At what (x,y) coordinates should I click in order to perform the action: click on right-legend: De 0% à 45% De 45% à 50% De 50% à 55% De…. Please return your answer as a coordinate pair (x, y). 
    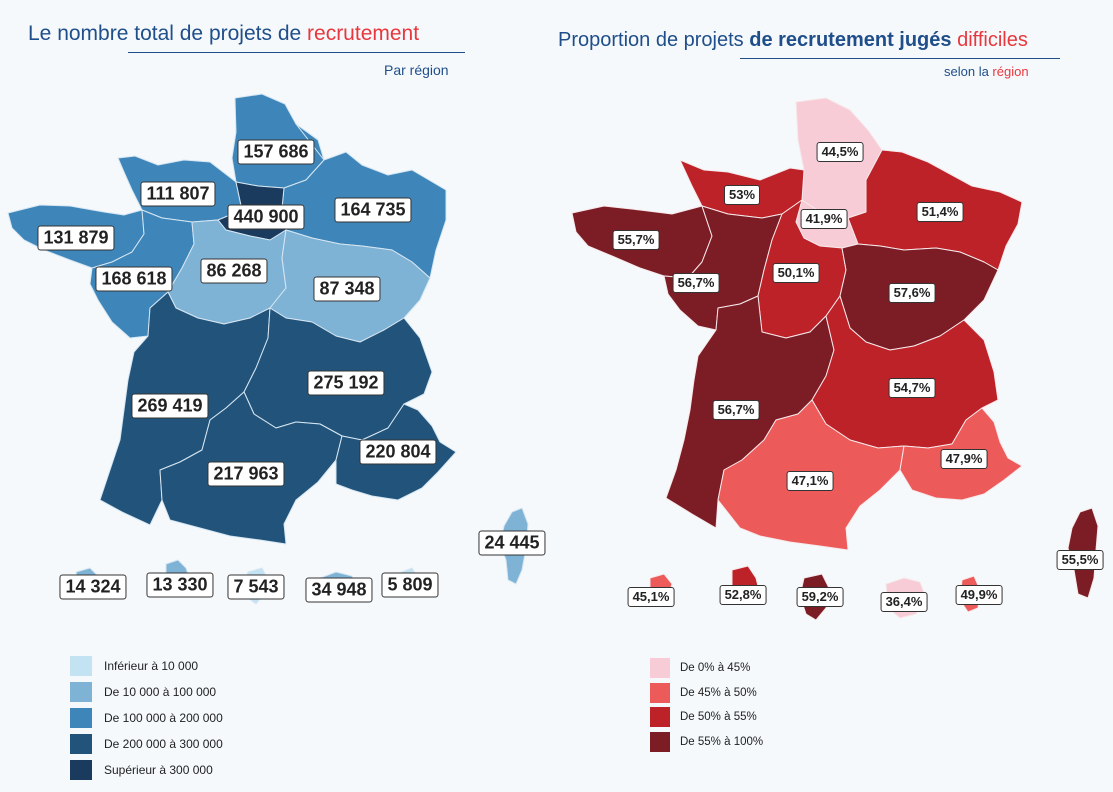
    Looking at the image, I should click on (706, 705).